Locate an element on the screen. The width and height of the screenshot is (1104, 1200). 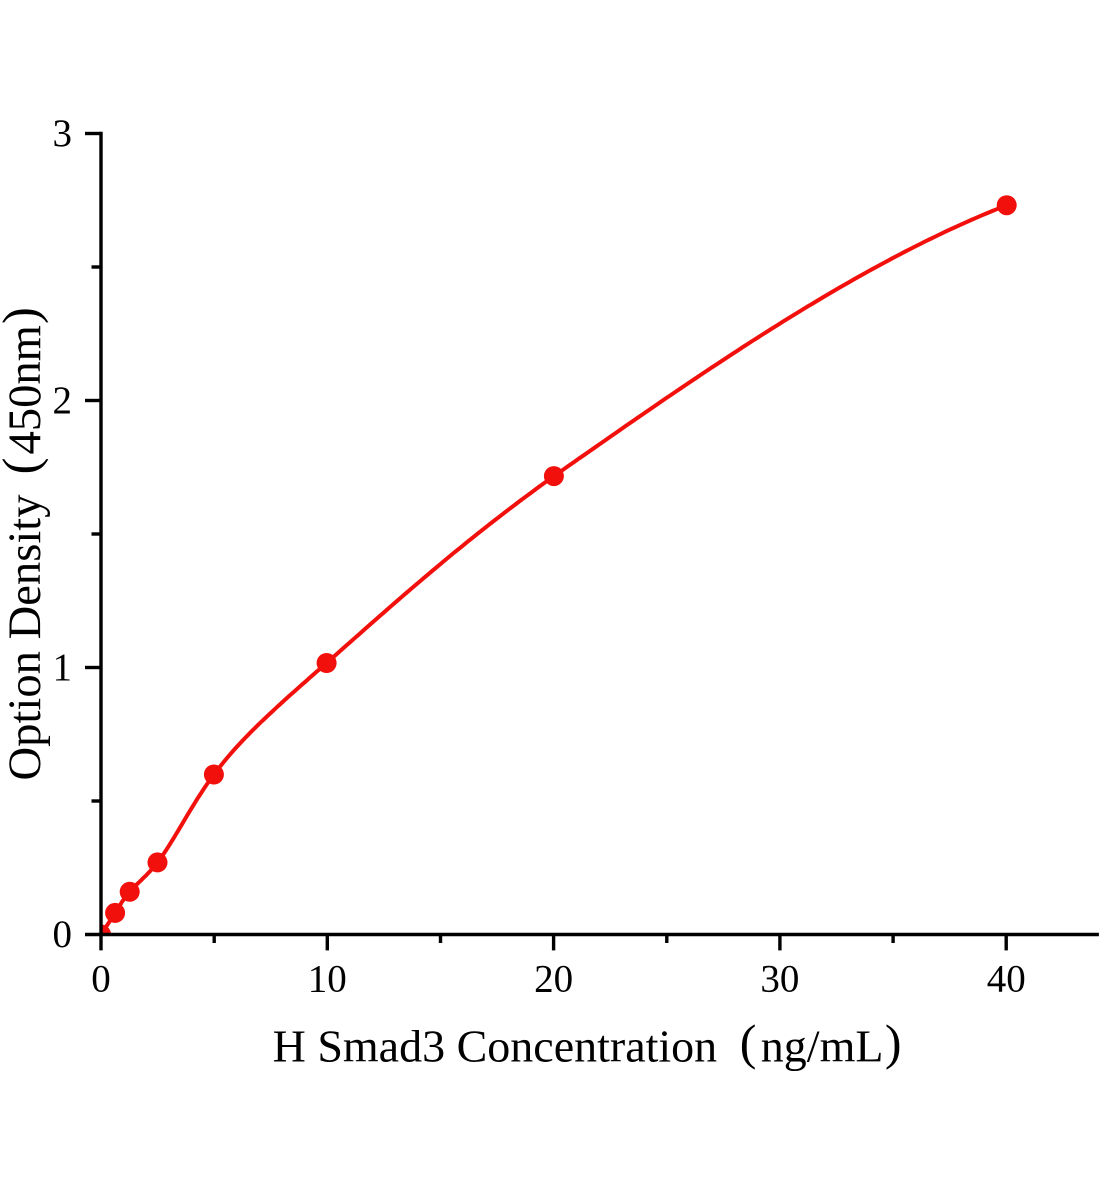
svg-text: 40 is located at coordinates (1006, 978).